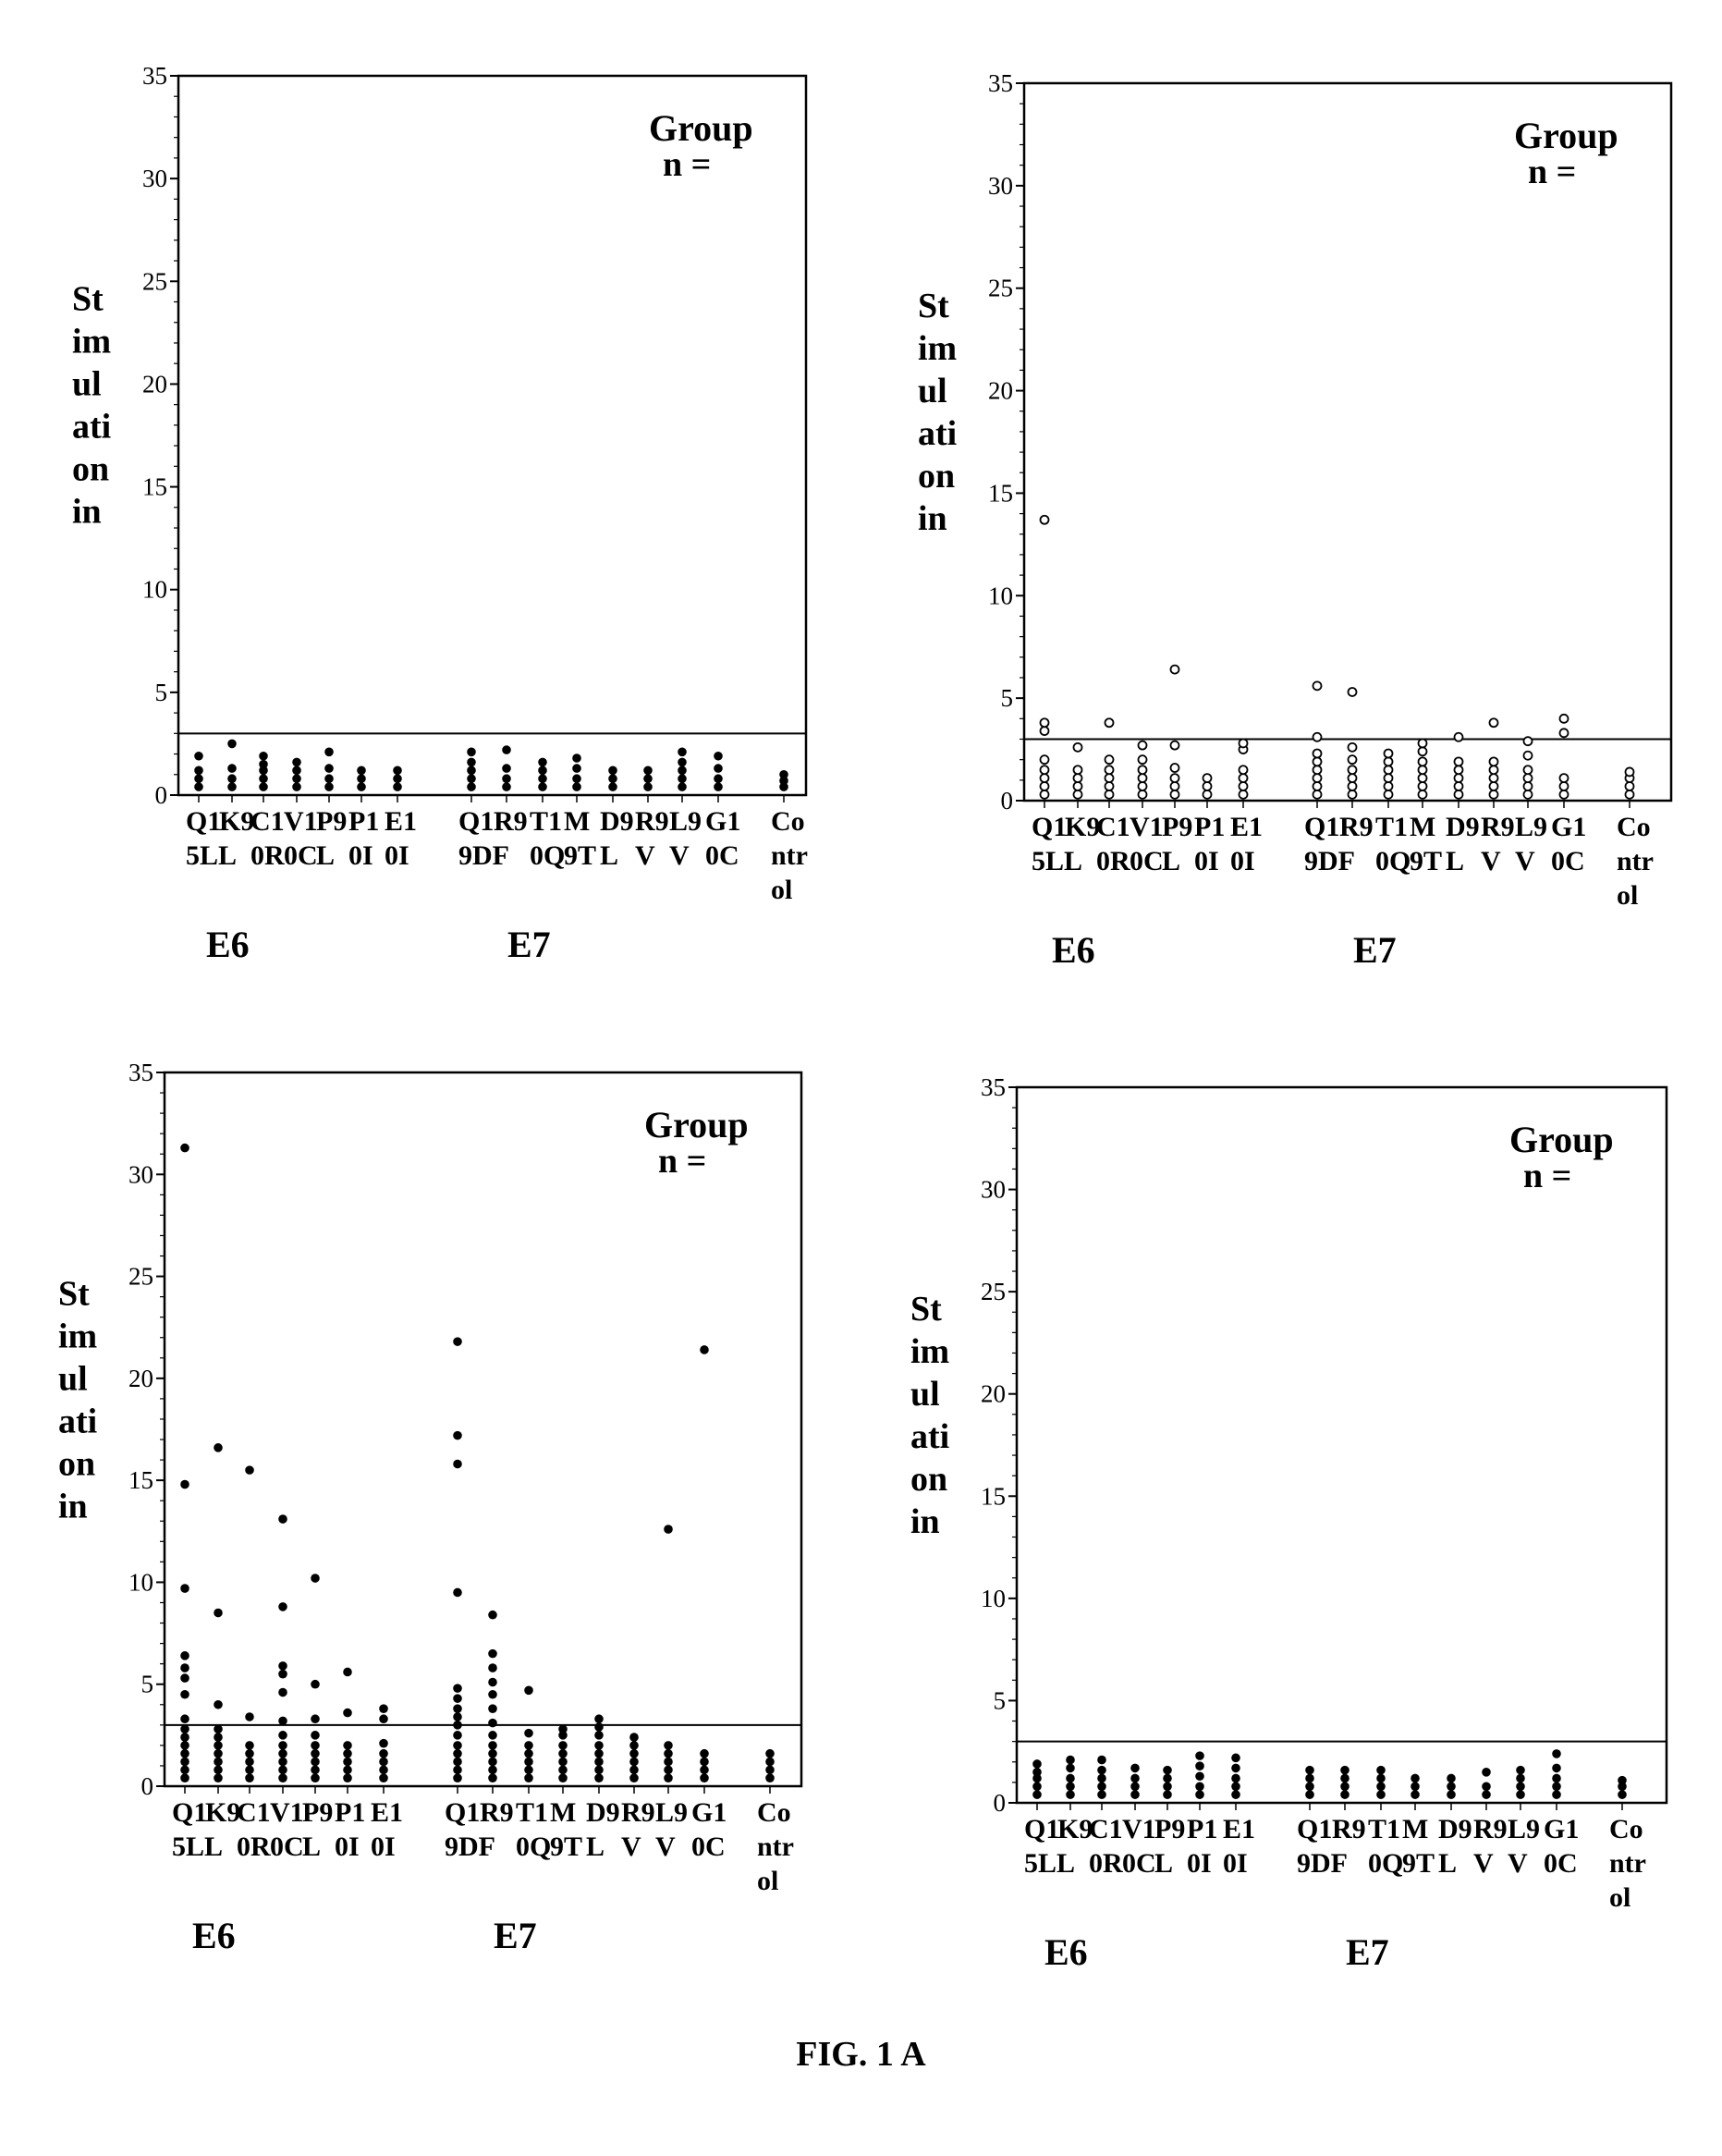 The width and height of the screenshot is (1722, 2156). Describe the element at coordinates (1083, 827) in the screenshot. I see `x-tick-label: K9` at that location.